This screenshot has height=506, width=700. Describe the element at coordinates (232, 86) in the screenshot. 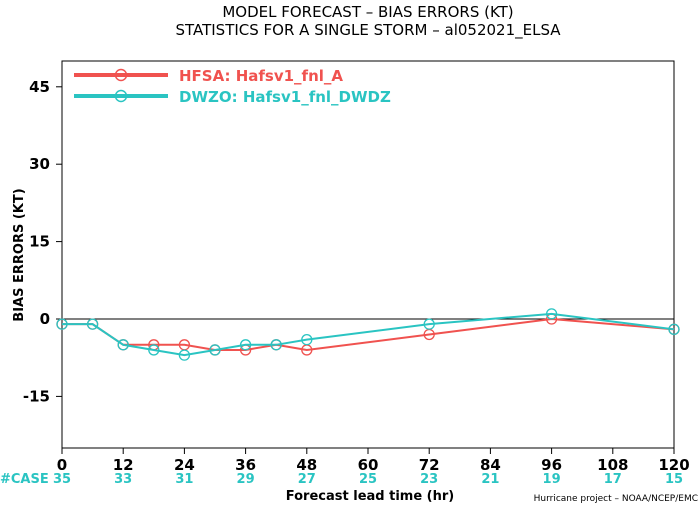

I see `legend: HFSA: Hafsv1_fnl_A DWZO: Hafsv1_fnl_DWDZ` at that location.